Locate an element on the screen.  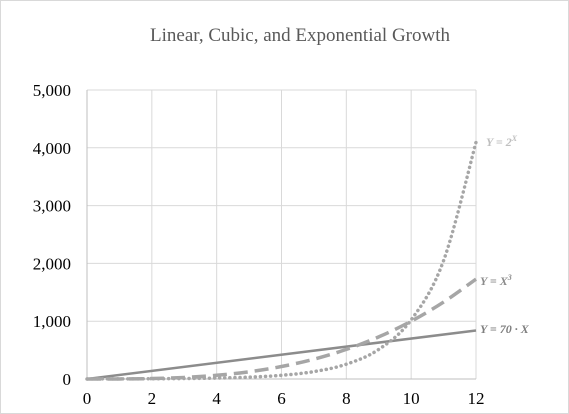
y-tick-label: 3,000 is located at coordinates (52, 206).